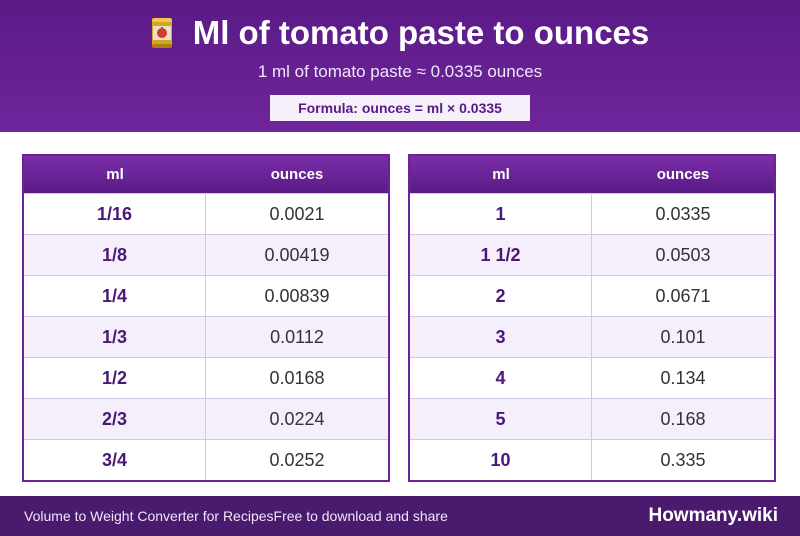 The image size is (800, 536). I want to click on table-row: 3/4 0.0252, so click(206, 459).